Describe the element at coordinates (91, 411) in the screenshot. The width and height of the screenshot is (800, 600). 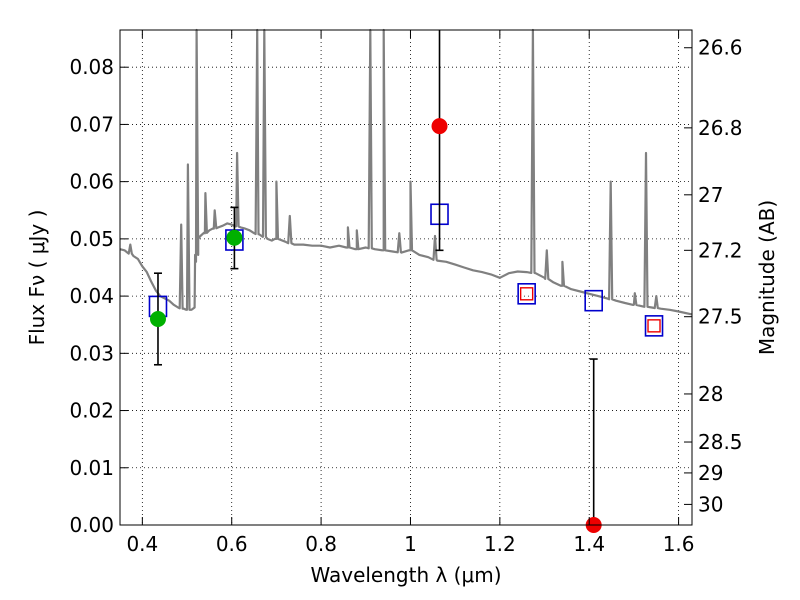
I see `y-tick-label: 0.02` at that location.